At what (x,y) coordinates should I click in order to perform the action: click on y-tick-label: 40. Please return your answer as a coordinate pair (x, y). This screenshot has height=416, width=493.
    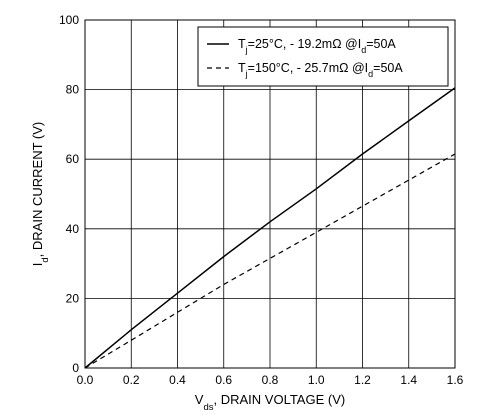
    Looking at the image, I should click on (73, 229).